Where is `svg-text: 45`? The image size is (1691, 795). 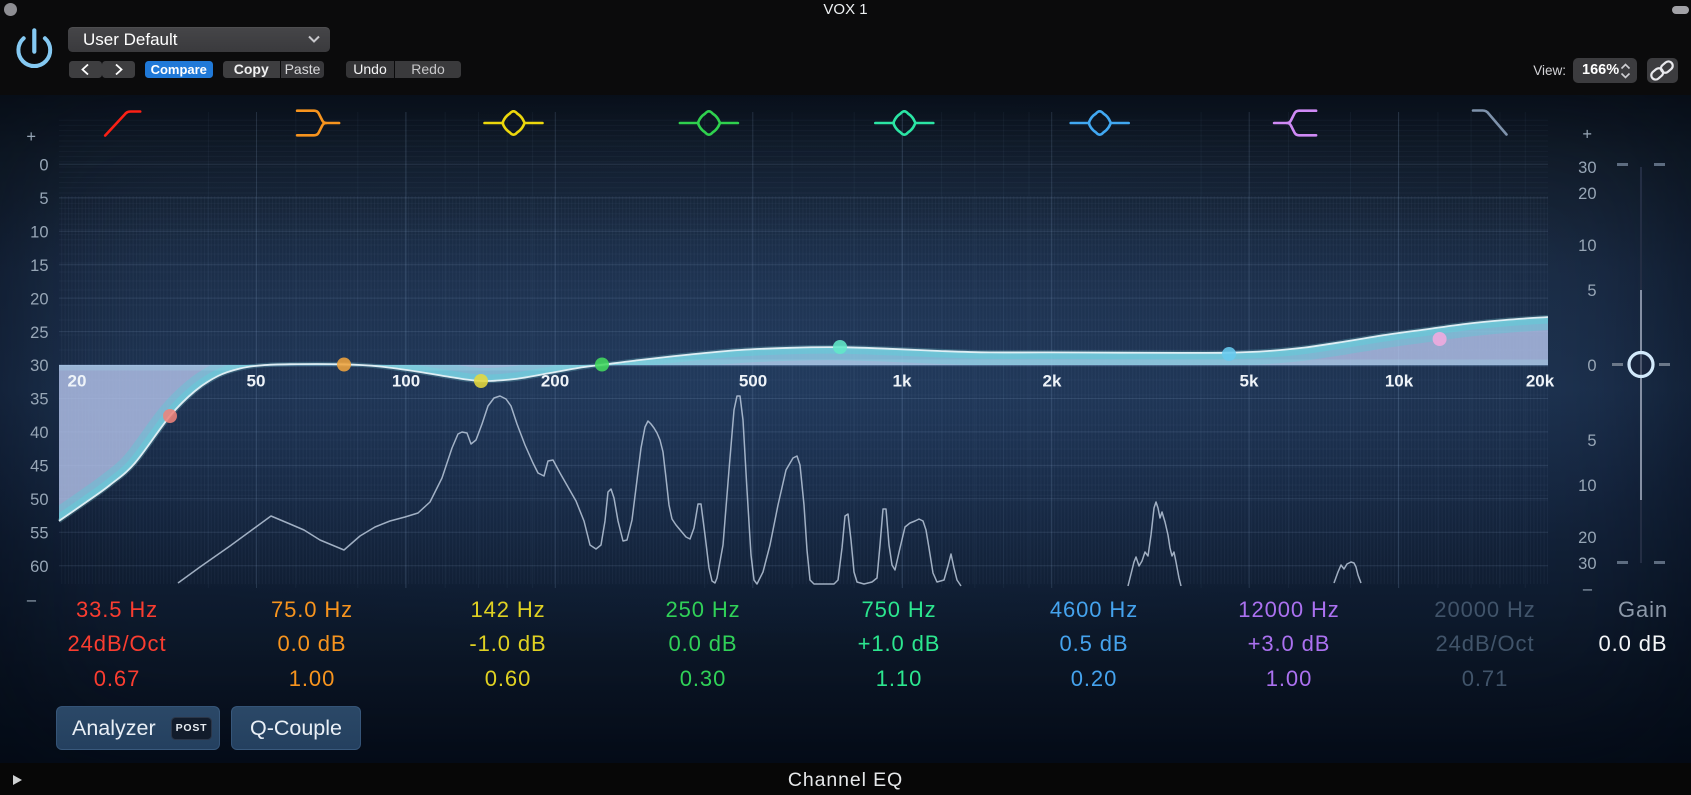
svg-text: 45 is located at coordinates (39, 467).